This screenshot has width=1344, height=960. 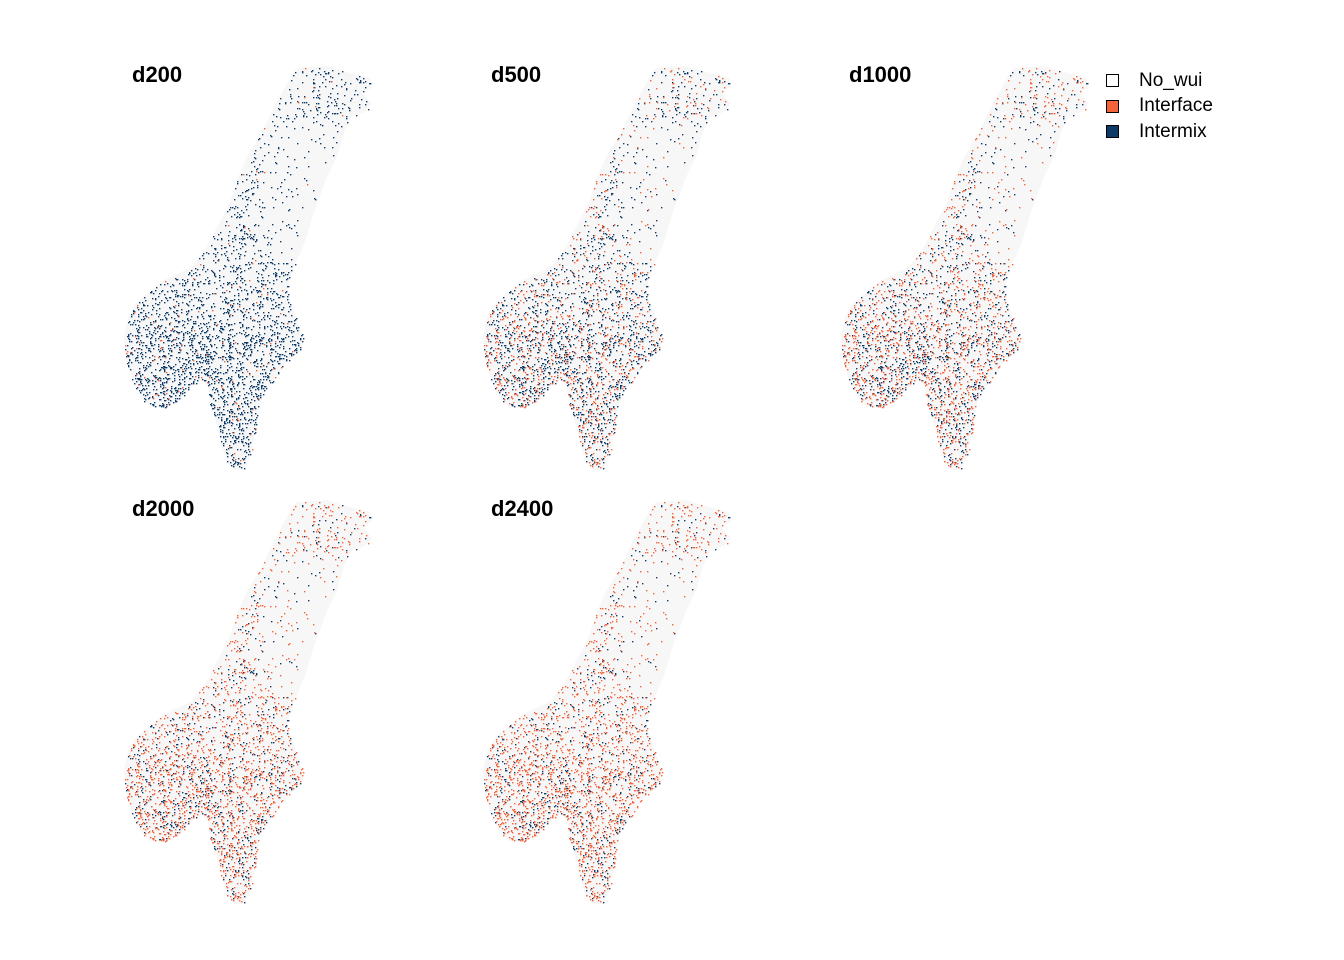 I want to click on legend-item-no-wui: No_wui, so click(x=1159, y=81).